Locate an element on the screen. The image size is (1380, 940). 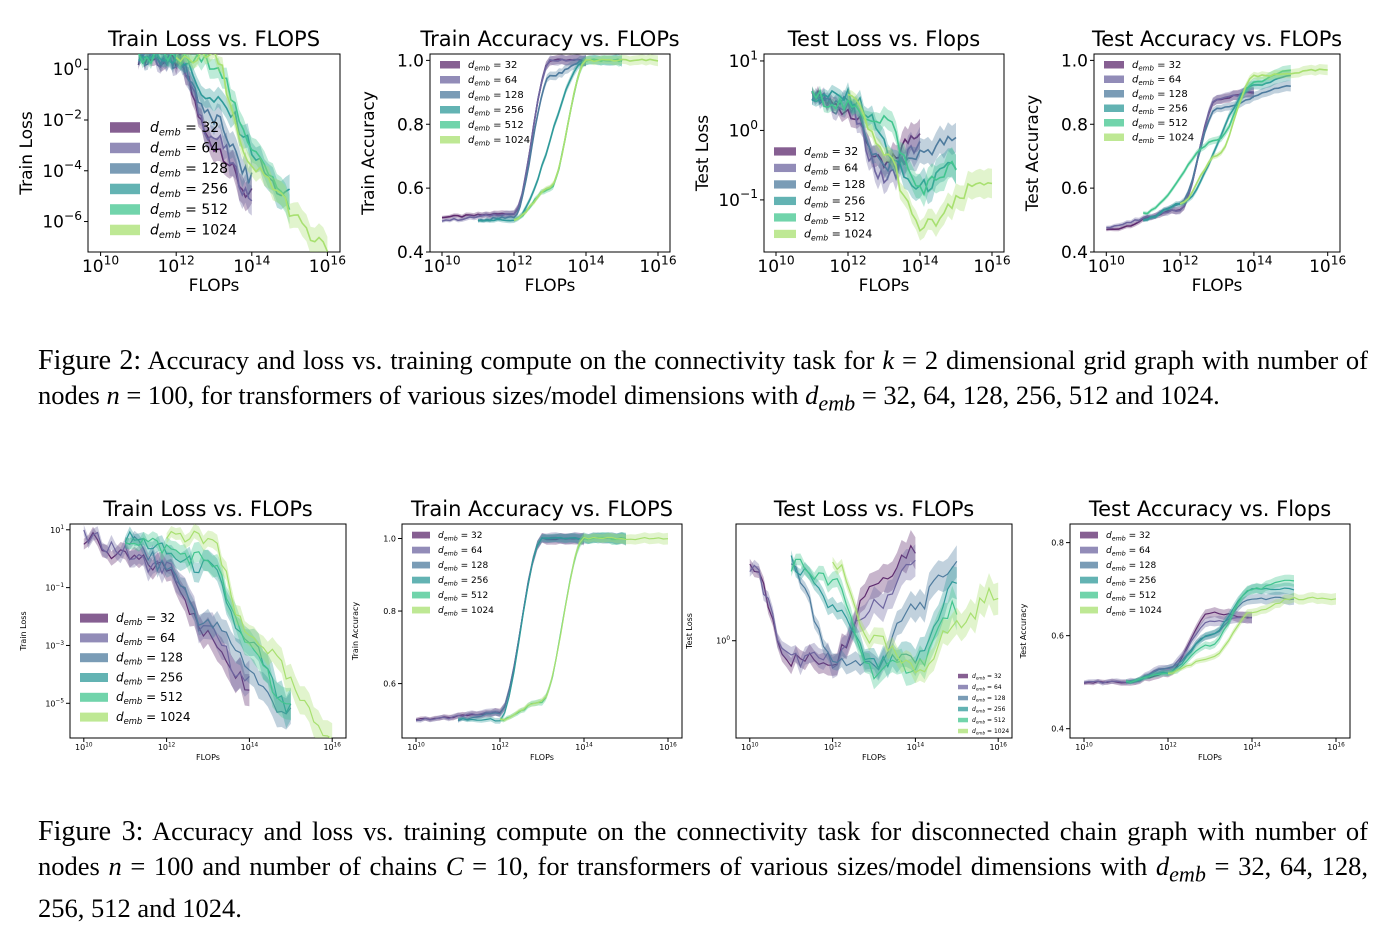
chart-title: Test Accuracy vs. FLOPs is located at coordinates (1216, 39).